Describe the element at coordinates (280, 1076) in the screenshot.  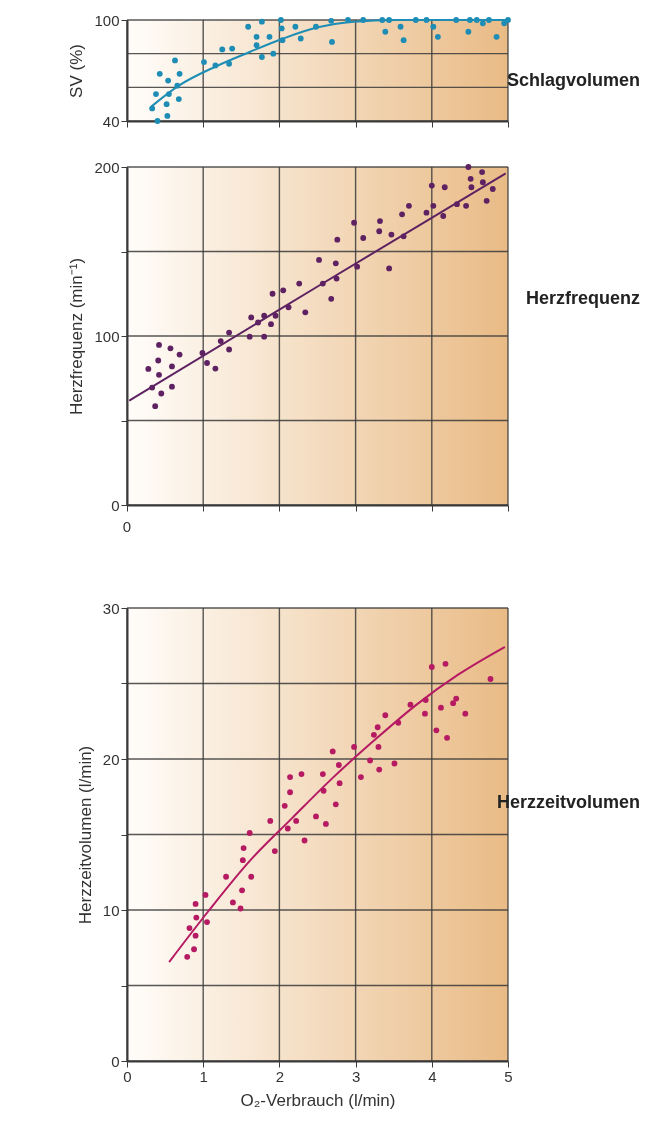
I see `x-tick-label: 2` at that location.